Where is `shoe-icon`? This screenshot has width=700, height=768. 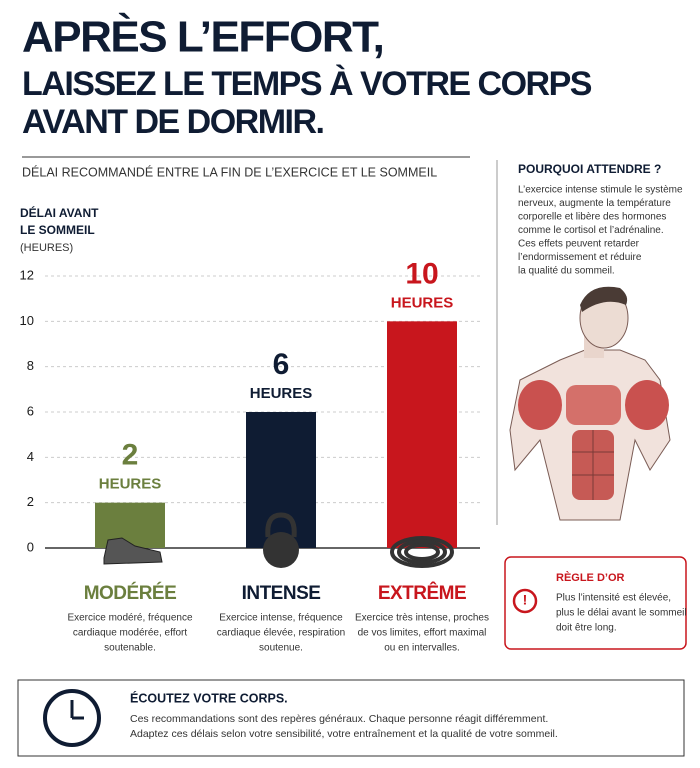
shoe-icon is located at coordinates (133, 551).